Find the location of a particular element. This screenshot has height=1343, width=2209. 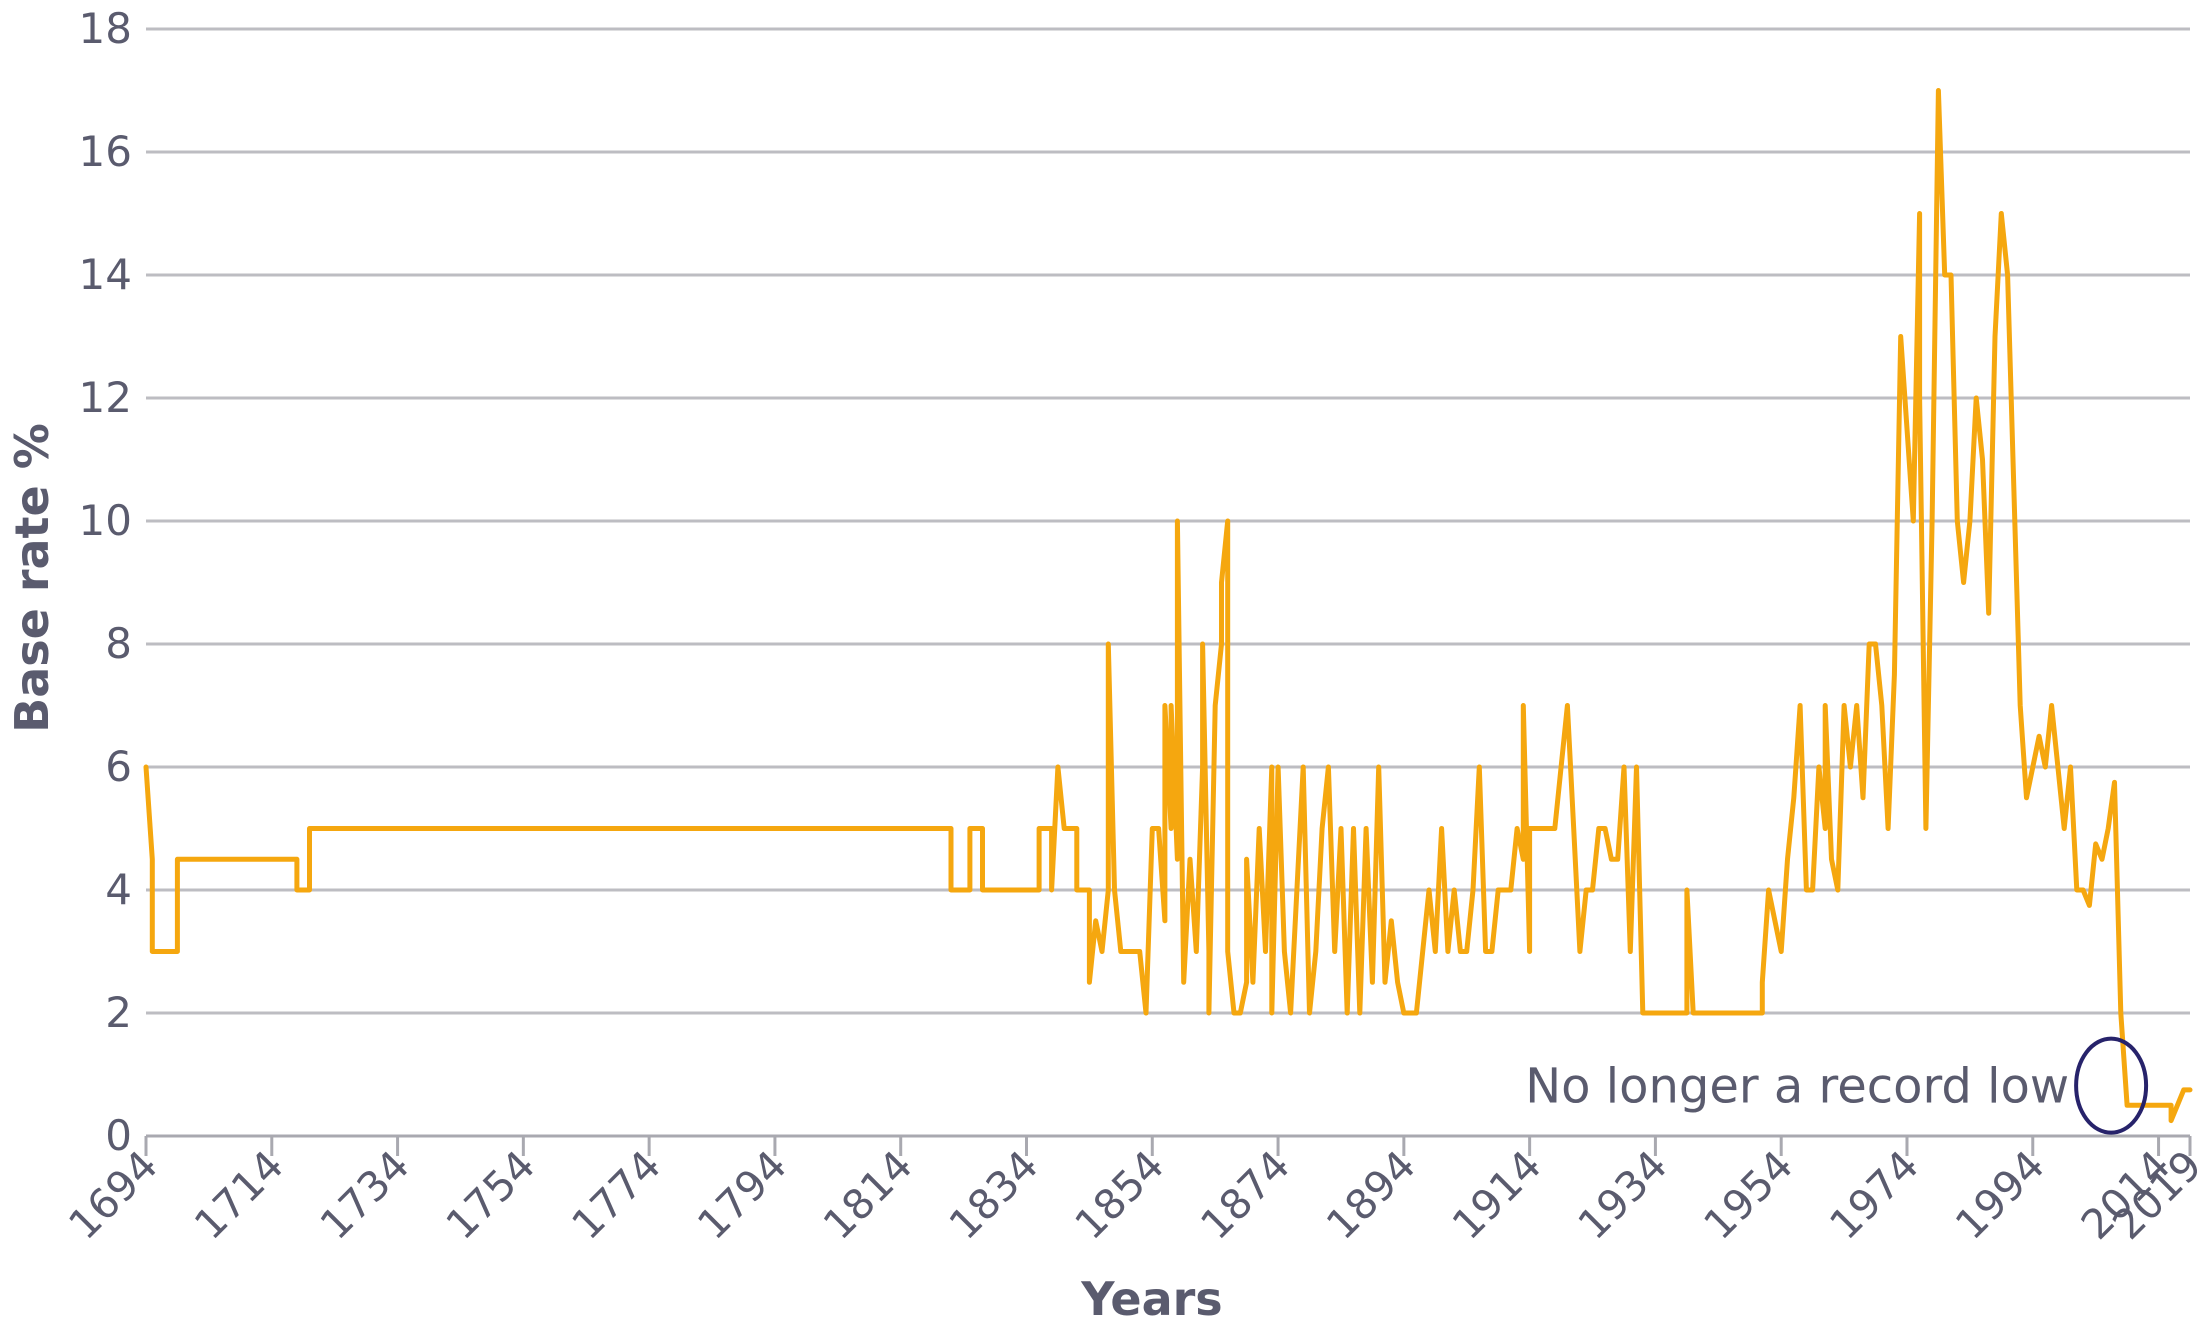

annotation-circle is located at coordinates (2111, 1085).